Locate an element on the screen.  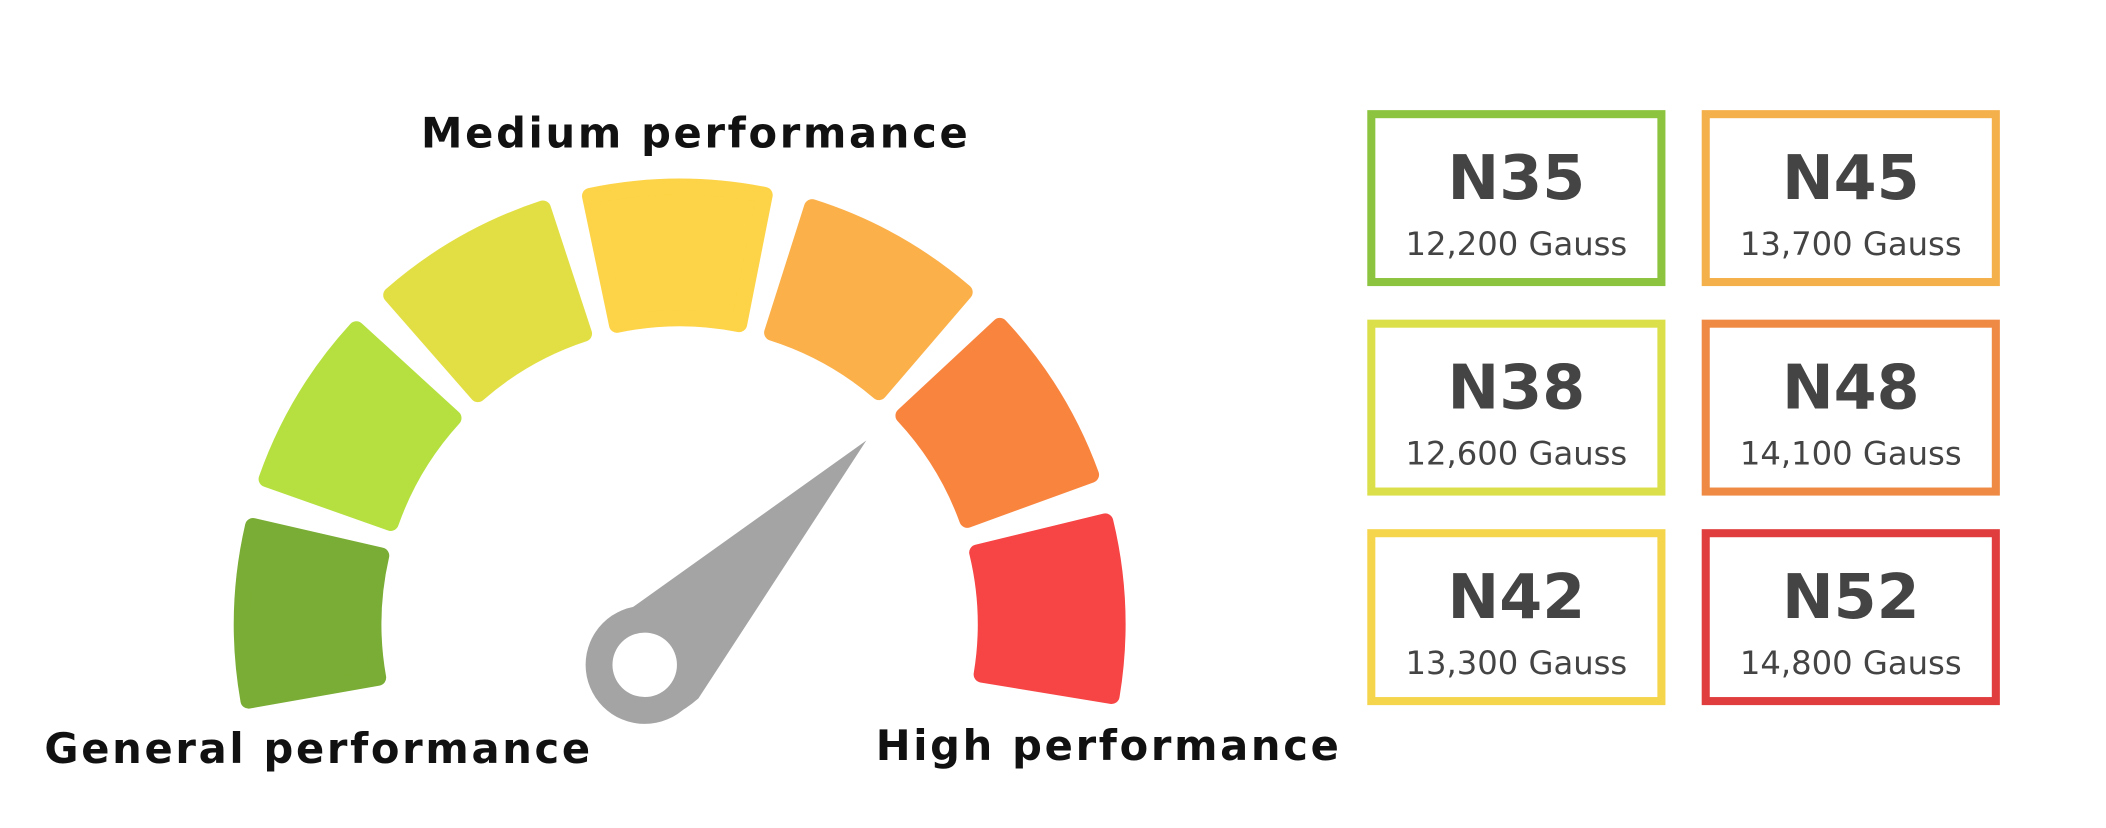
grade-name: N52 is located at coordinates (1851, 597).